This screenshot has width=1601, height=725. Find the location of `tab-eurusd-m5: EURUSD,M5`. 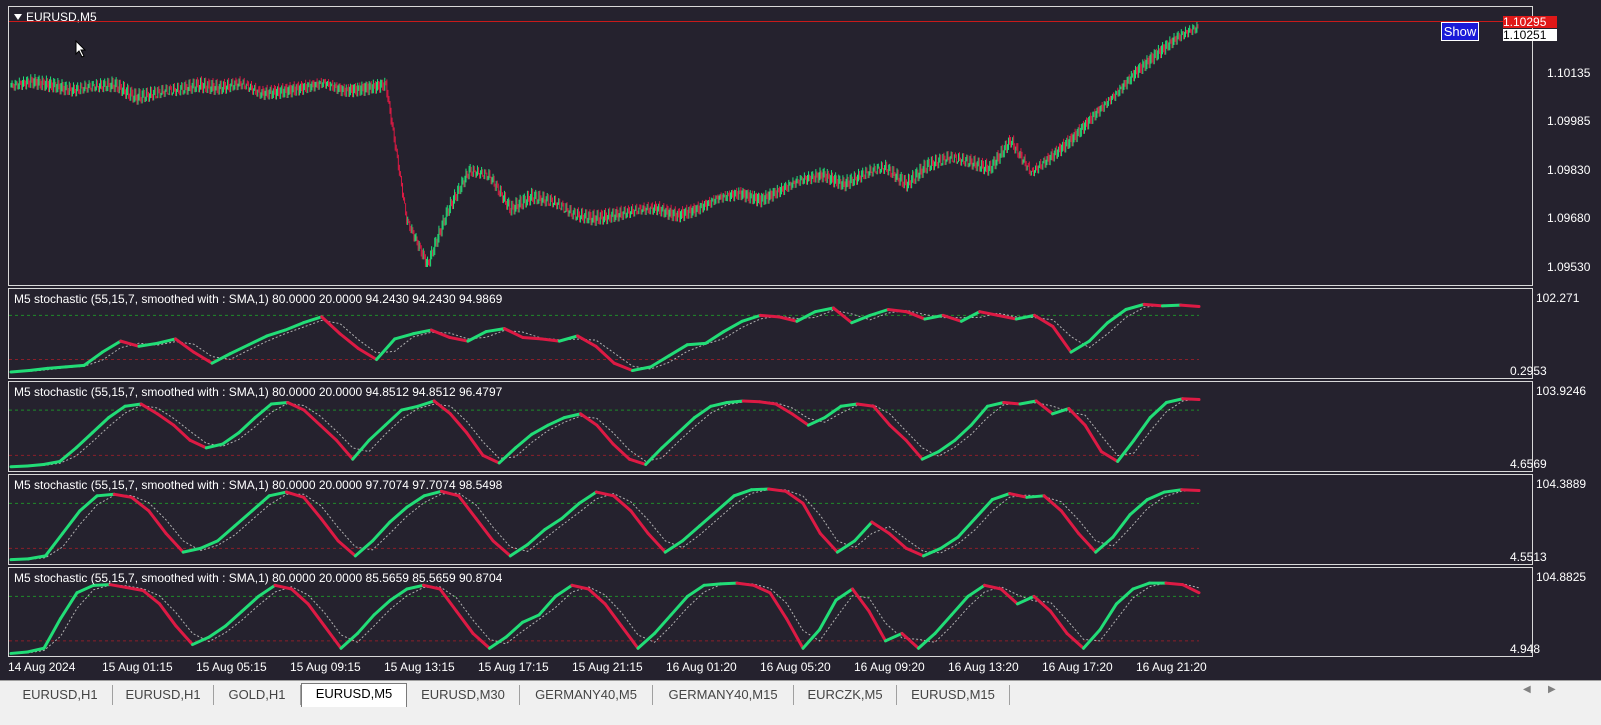

tab-eurusd-m5: EURUSD,M5 is located at coordinates (354, 695).